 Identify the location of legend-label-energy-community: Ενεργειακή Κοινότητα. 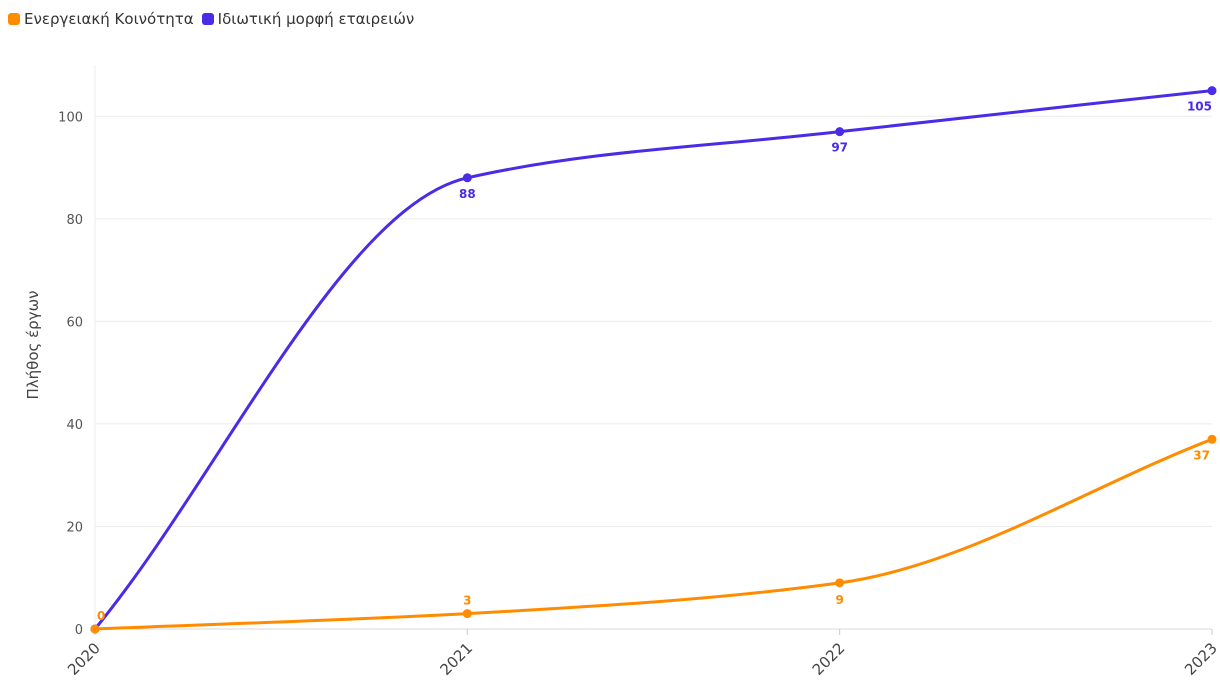
(109, 19).